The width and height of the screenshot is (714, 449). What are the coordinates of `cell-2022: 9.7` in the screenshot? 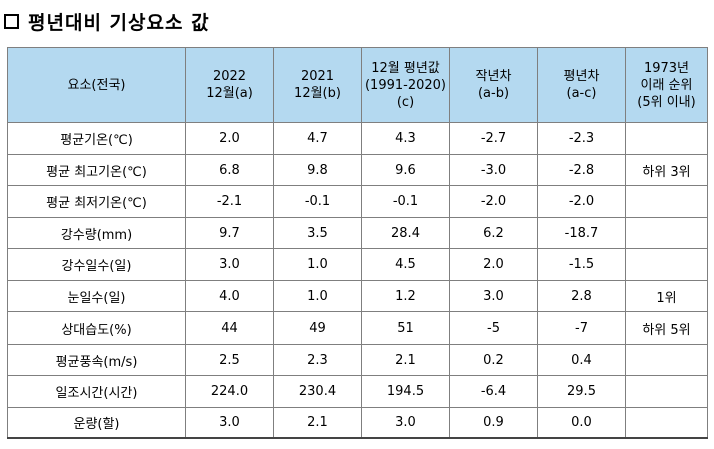 It's located at (229, 233).